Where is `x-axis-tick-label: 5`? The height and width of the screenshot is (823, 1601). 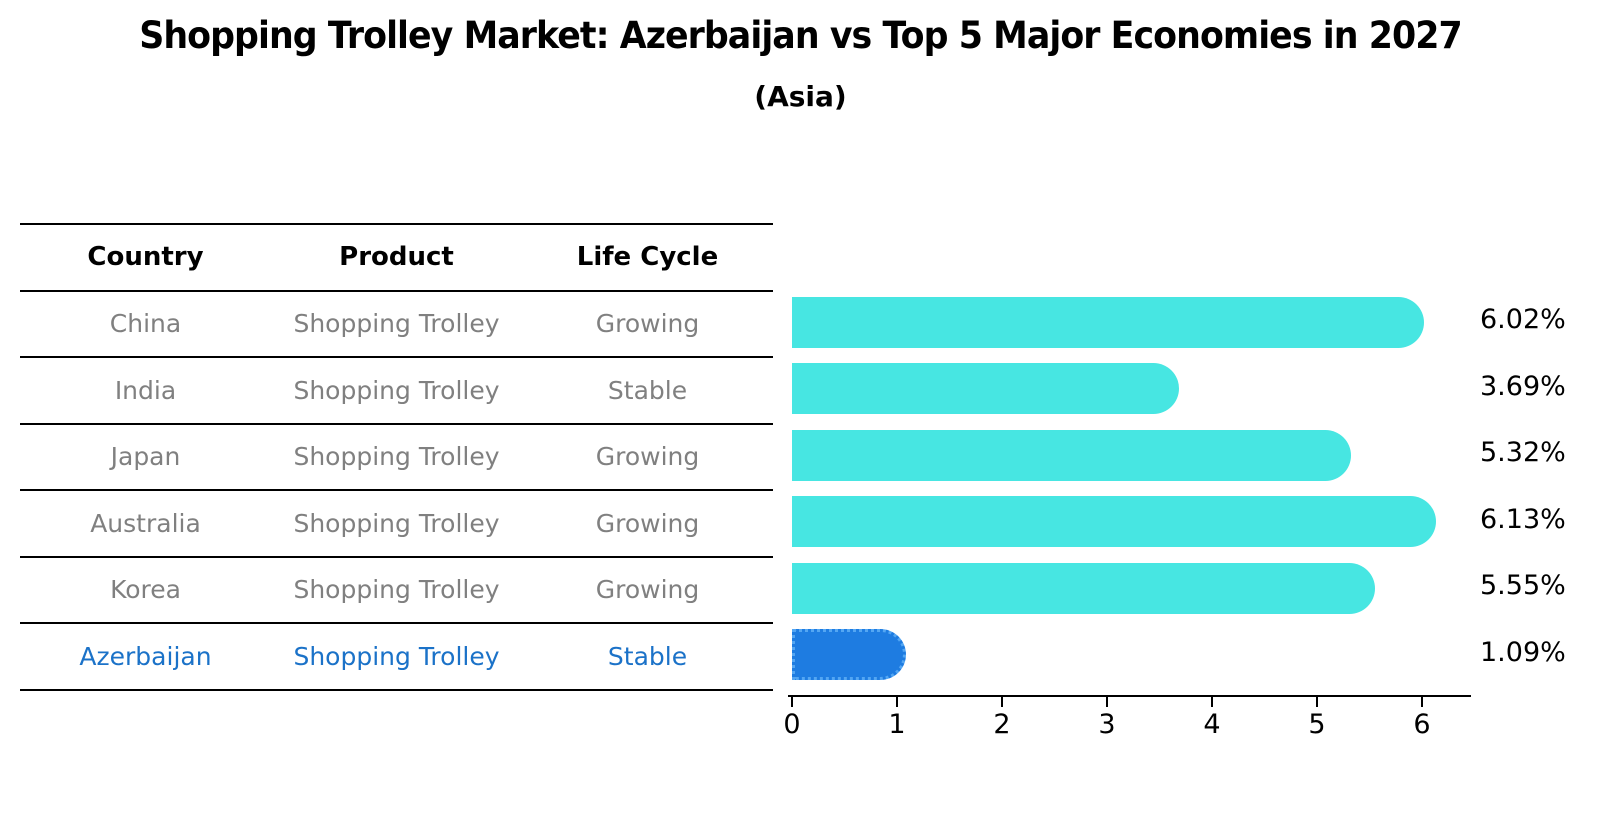
x-axis-tick-label: 5 is located at coordinates (1317, 724).